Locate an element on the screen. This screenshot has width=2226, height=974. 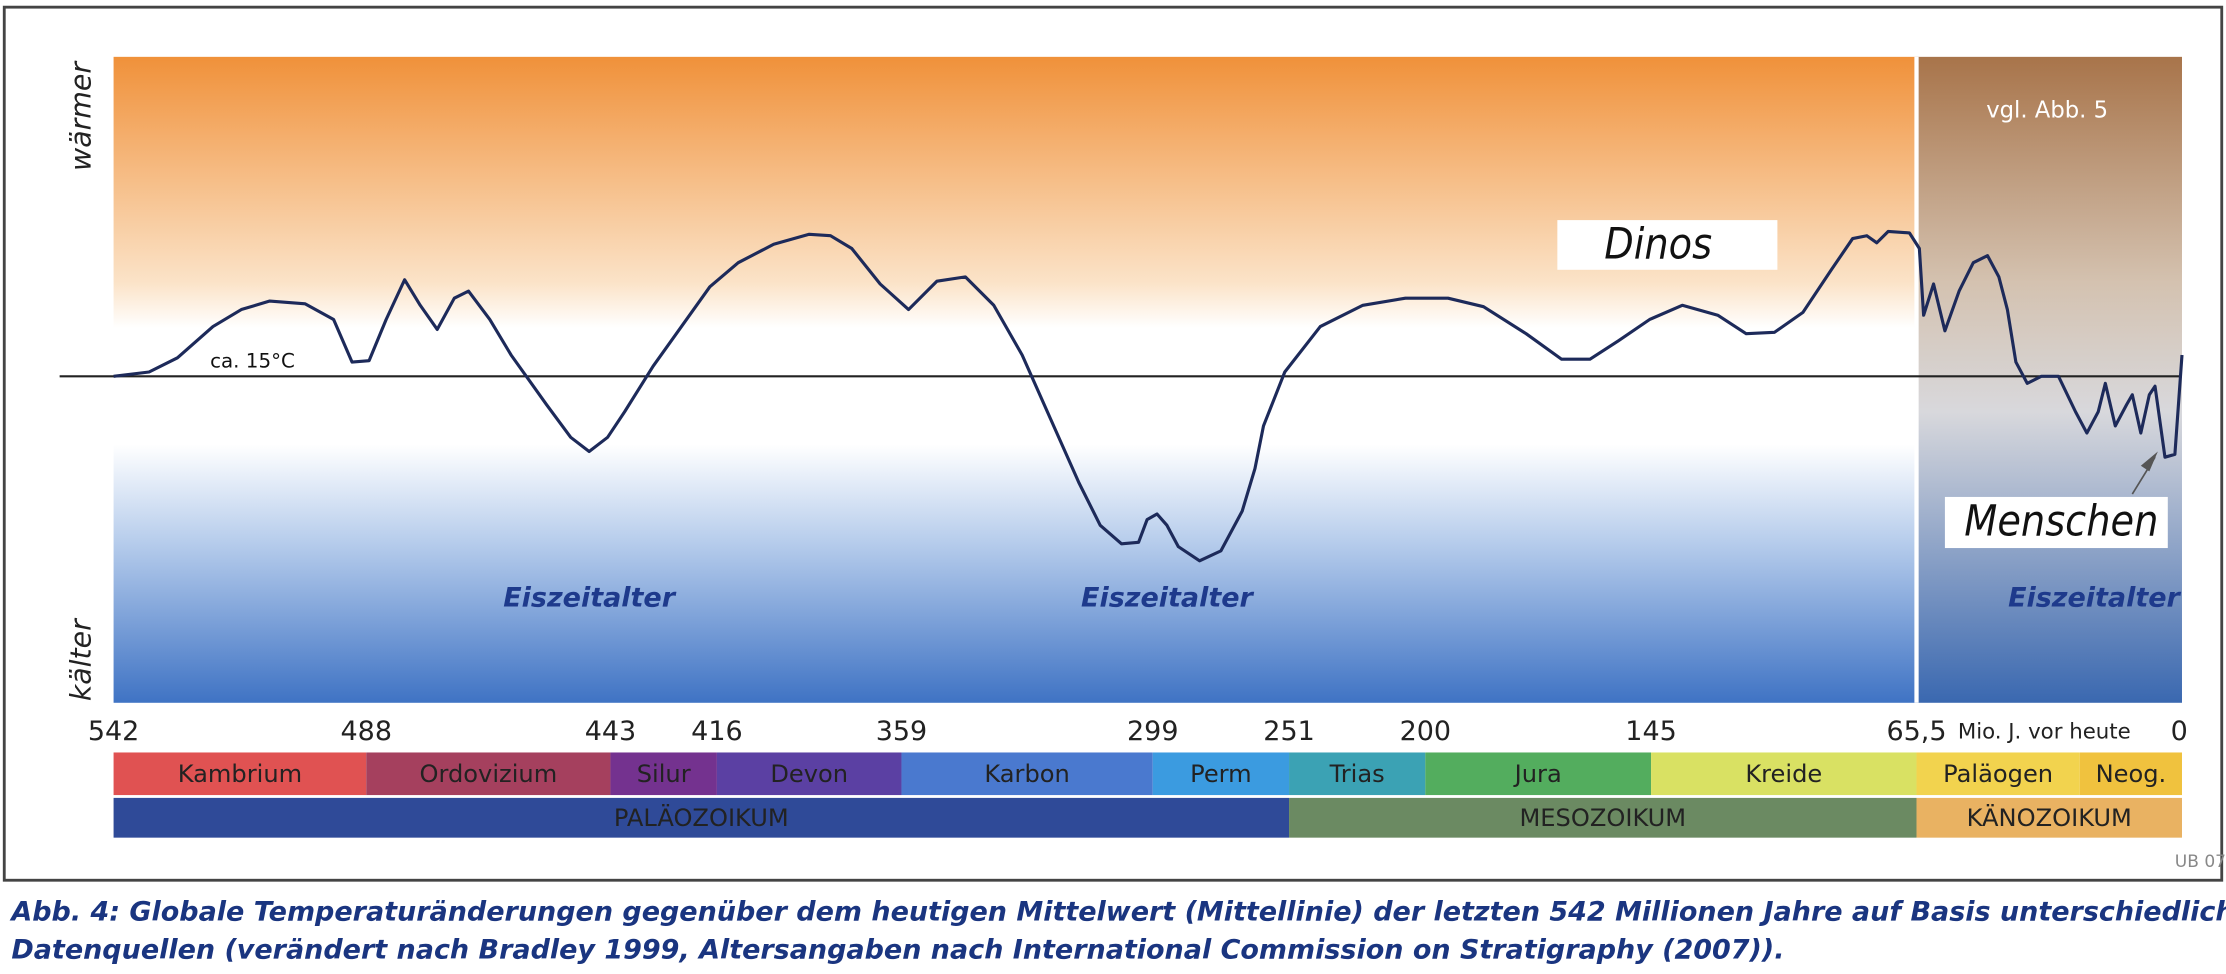
era-label: KÄNOZOIKUM is located at coordinates (2049, 817).